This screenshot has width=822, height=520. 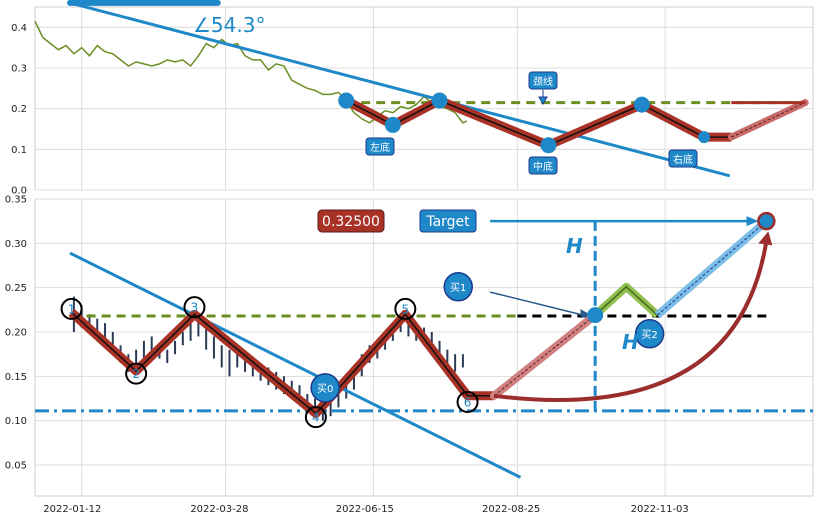 I want to click on zigzag-core, so click(x=282, y=363).